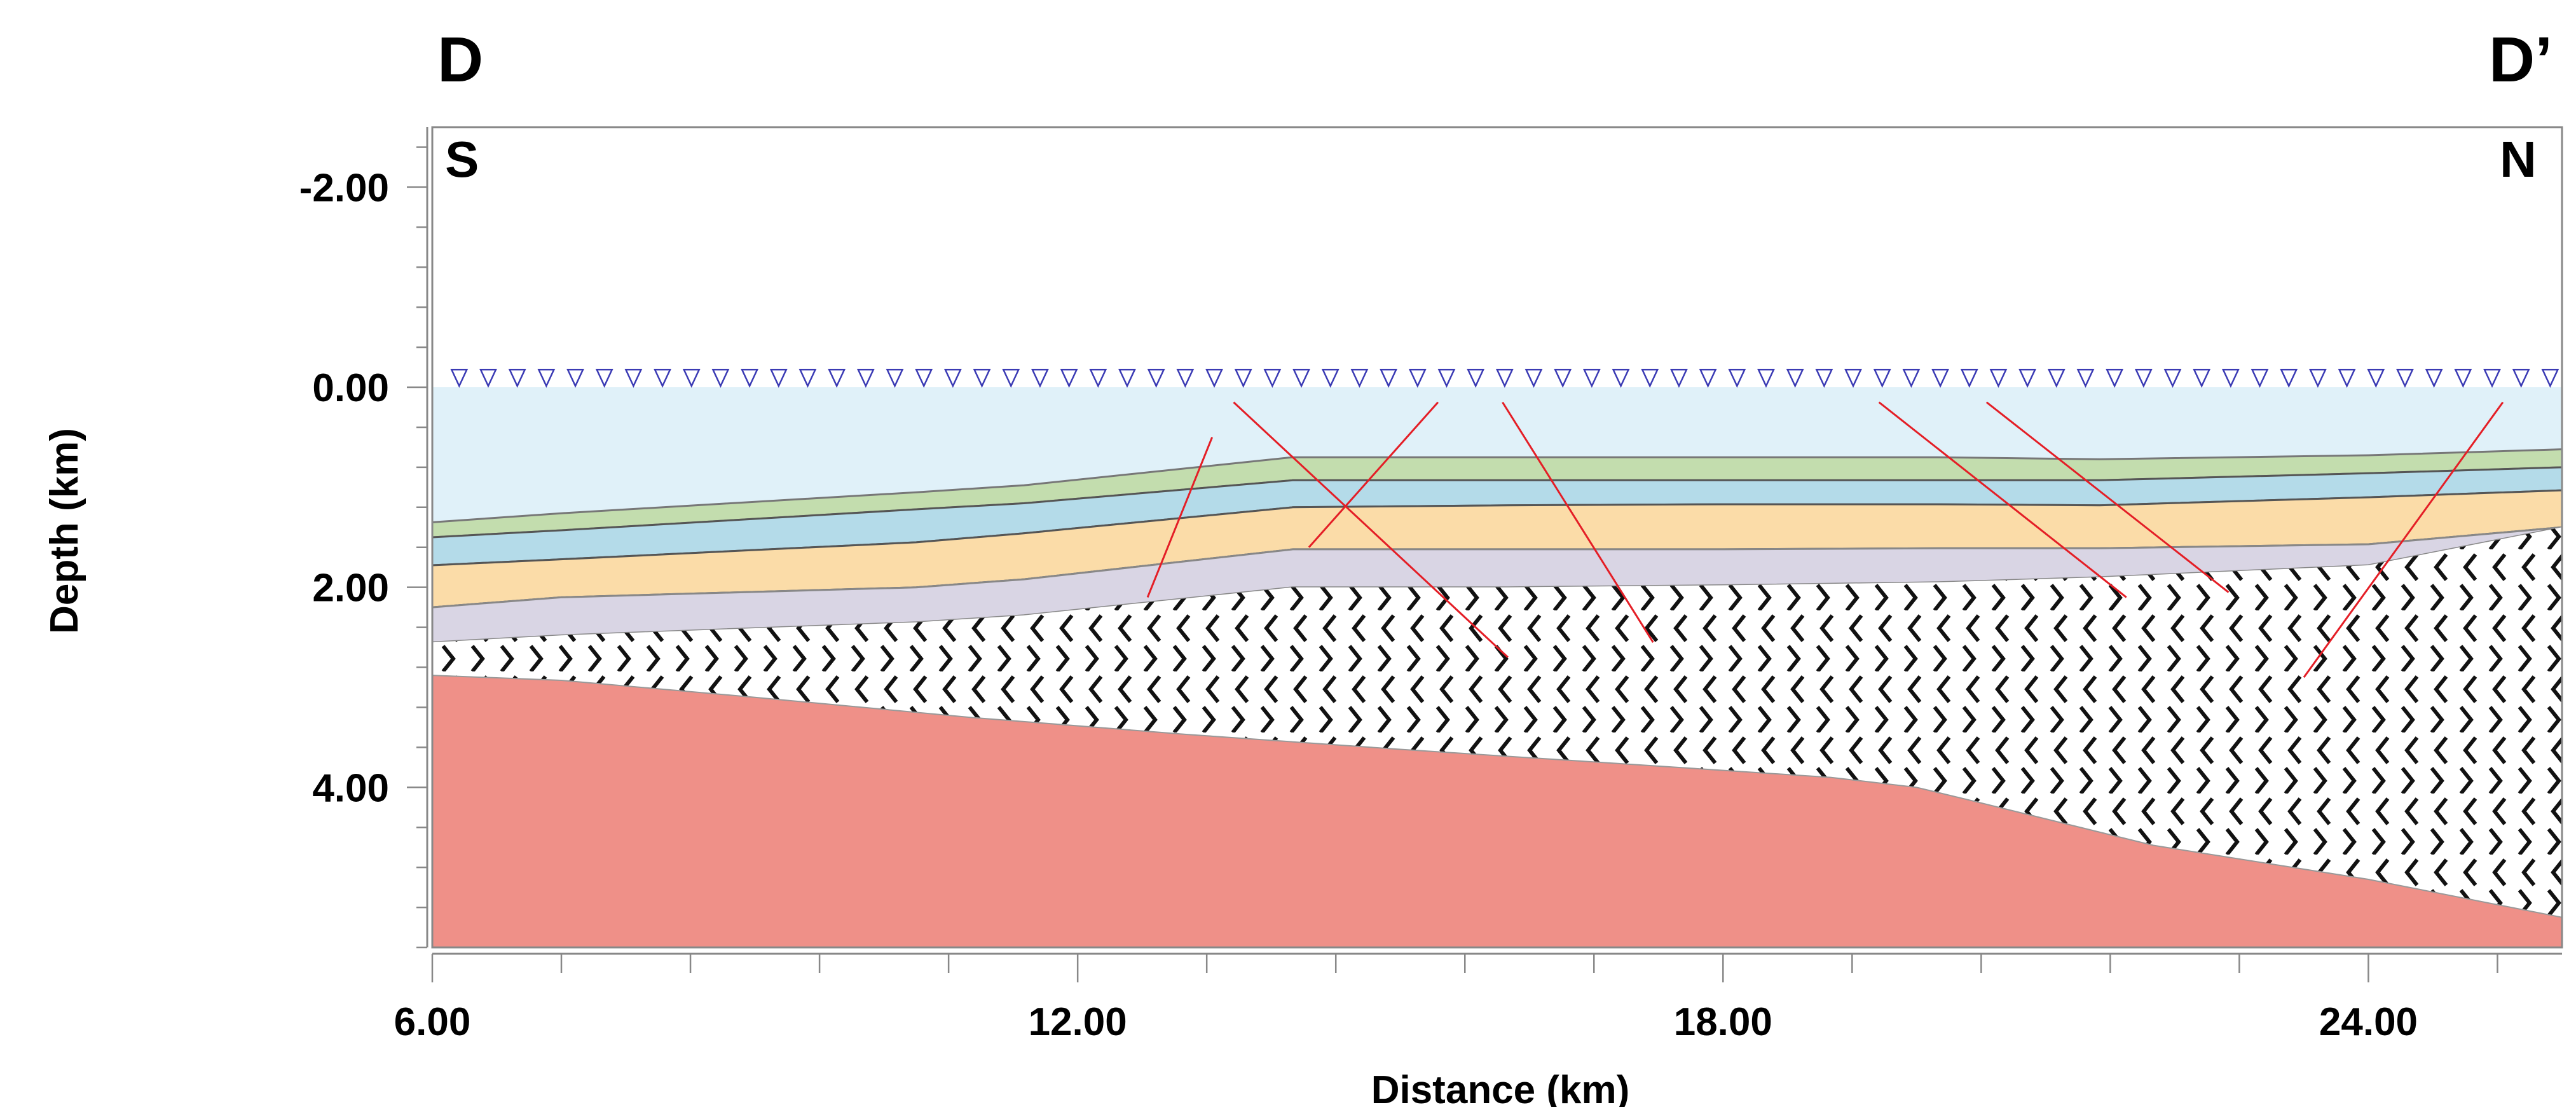 Image resolution: width=2576 pixels, height=1107 pixels. I want to click on y-tick-label: 4.00, so click(351, 788).